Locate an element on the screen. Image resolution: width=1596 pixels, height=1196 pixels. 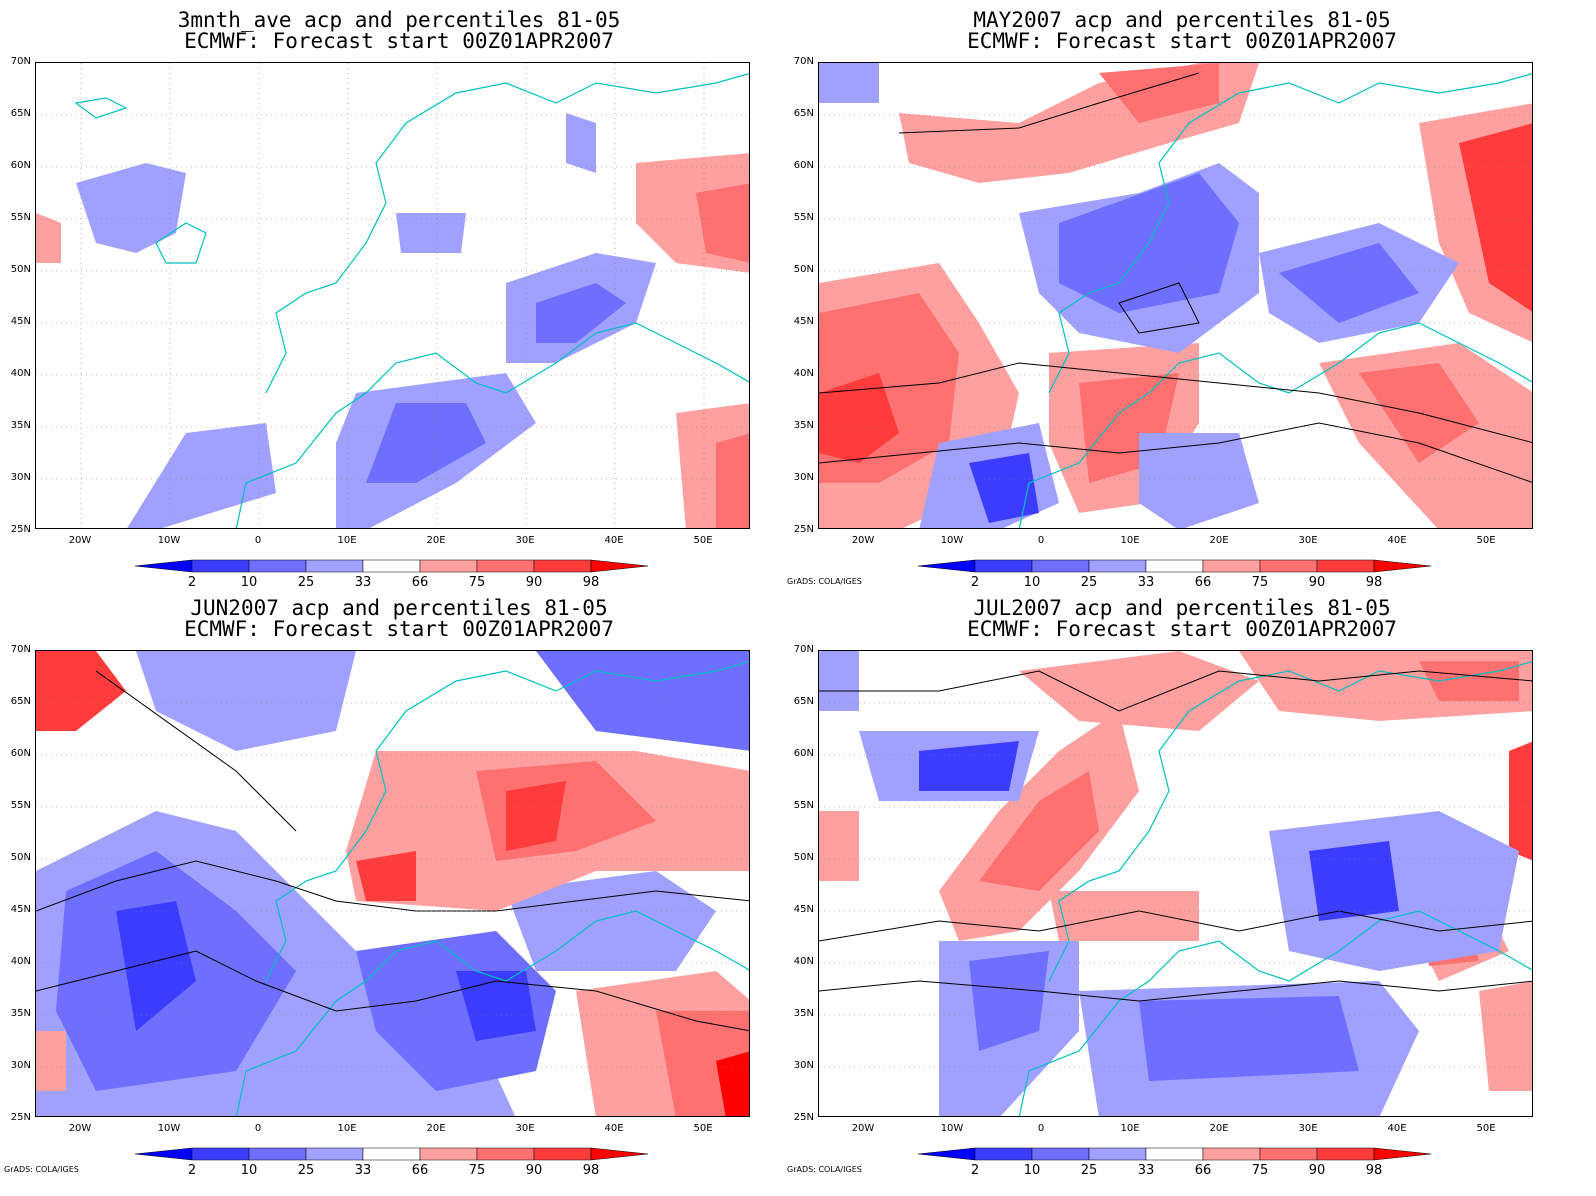
colorbar-label: 66 is located at coordinates (1203, 582).